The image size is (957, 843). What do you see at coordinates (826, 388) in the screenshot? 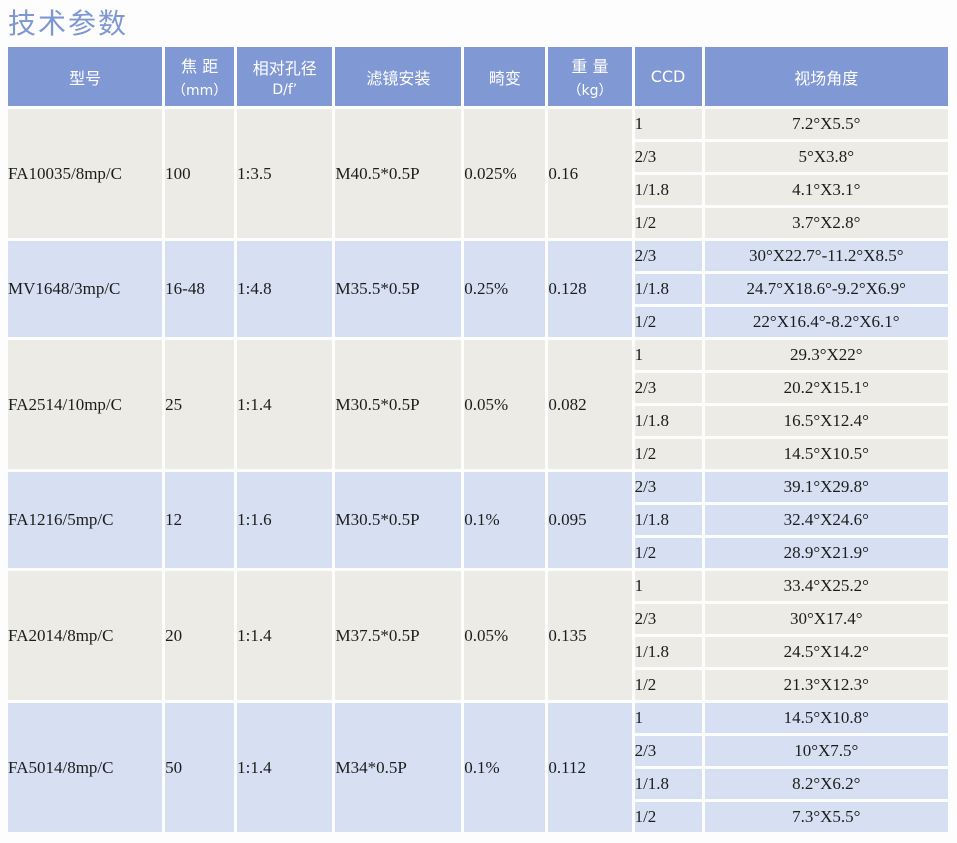
I see `fov-angle-cell: 20.2°X15.1°` at bounding box center [826, 388].